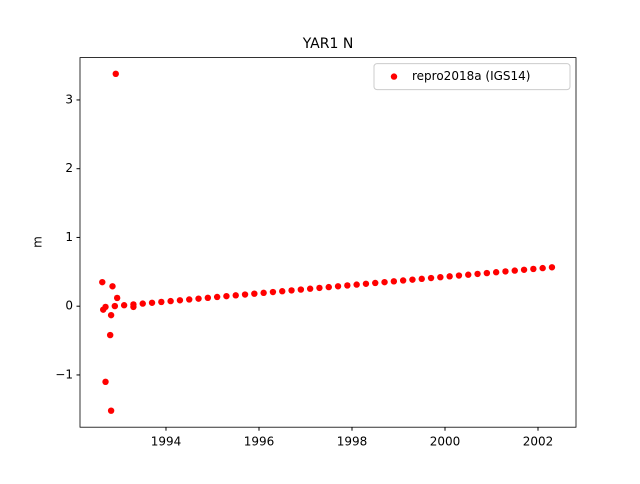 The image size is (640, 484). Describe the element at coordinates (69, 168) in the screenshot. I see `y-tick-label: 2` at that location.